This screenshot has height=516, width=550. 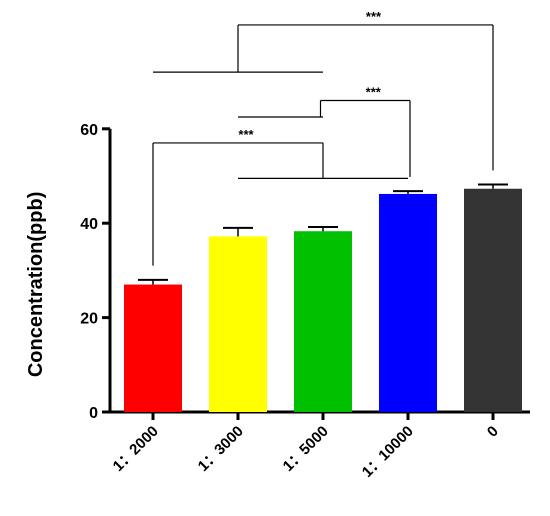 I want to click on x-tick-label: 1：2000, so click(x=136, y=449).